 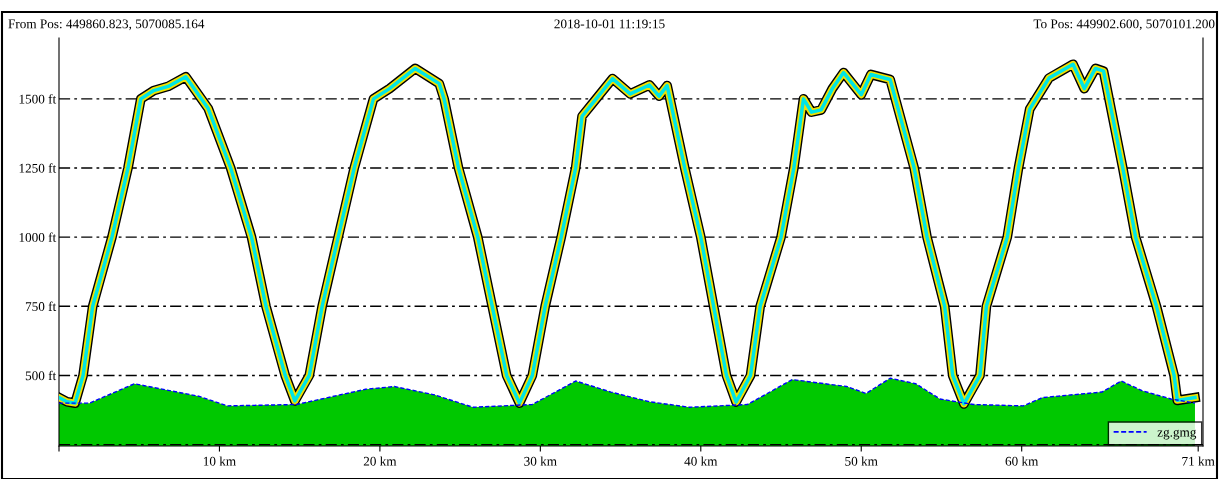 I want to click on y-tick-label: 1500 ft, so click(x=38, y=99).